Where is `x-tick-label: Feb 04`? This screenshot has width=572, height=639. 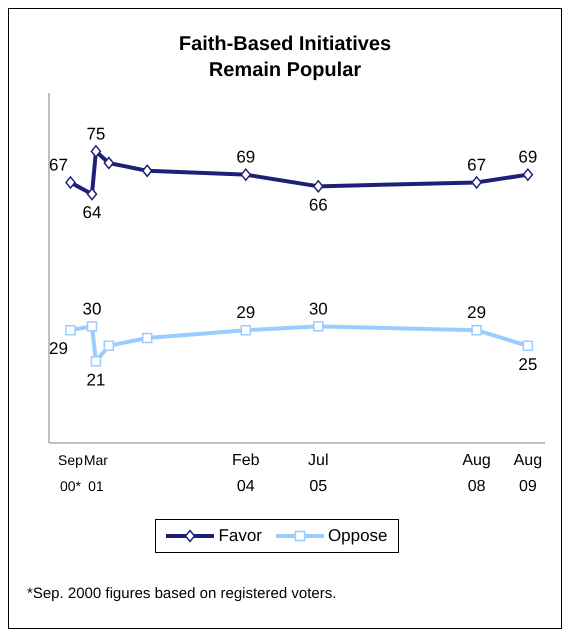 x-tick-label: Feb 04 is located at coordinates (246, 473).